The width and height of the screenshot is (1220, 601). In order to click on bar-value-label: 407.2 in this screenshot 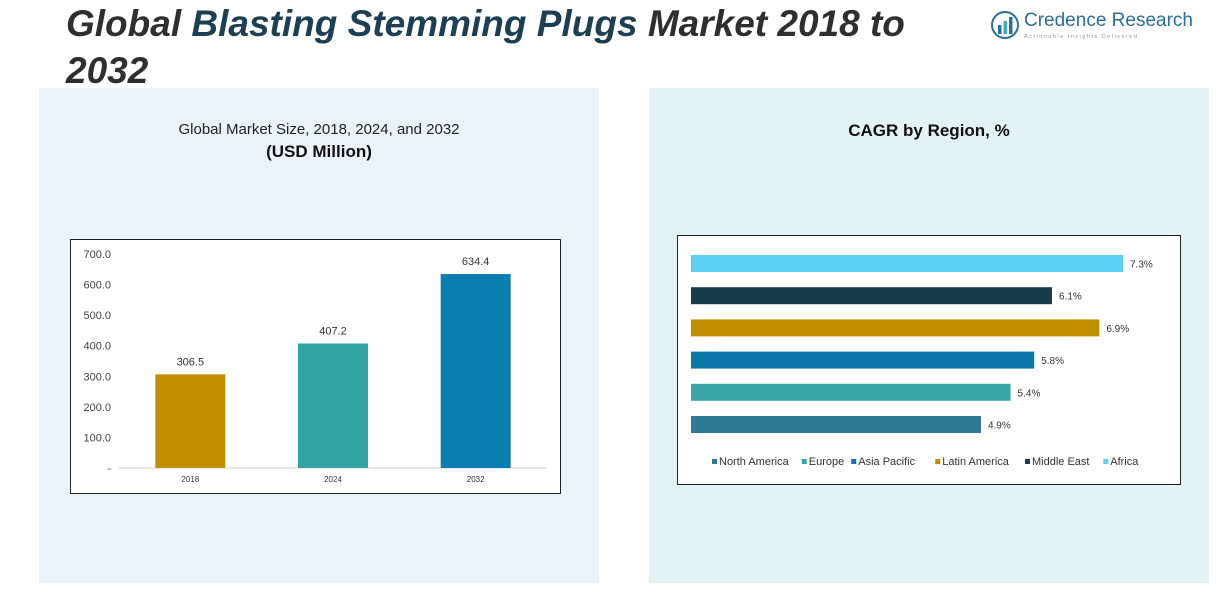, I will do `click(333, 332)`.